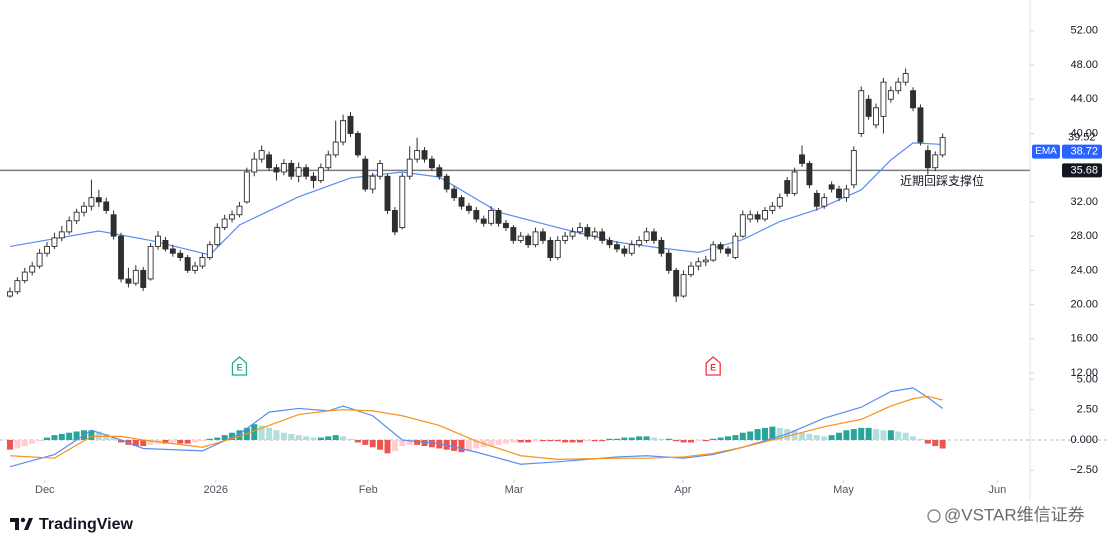  Describe the element at coordinates (86, 524) in the screenshot. I see `brand-name: TradingView` at that location.